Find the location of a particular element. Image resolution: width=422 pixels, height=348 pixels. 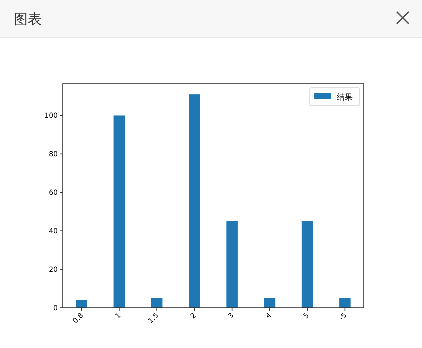

legend-label: 结果 is located at coordinates (345, 97).